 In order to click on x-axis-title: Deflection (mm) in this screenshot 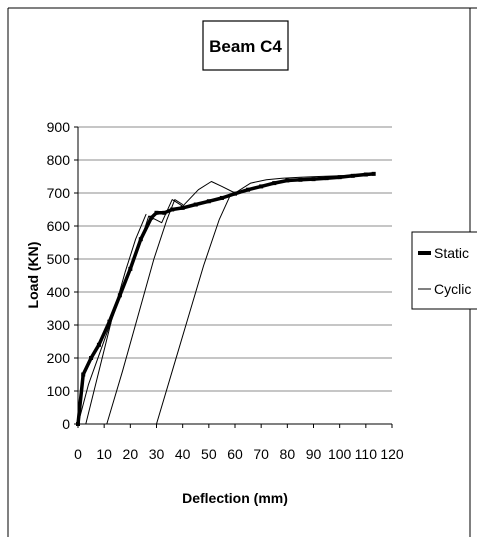, I will do `click(235, 498)`.